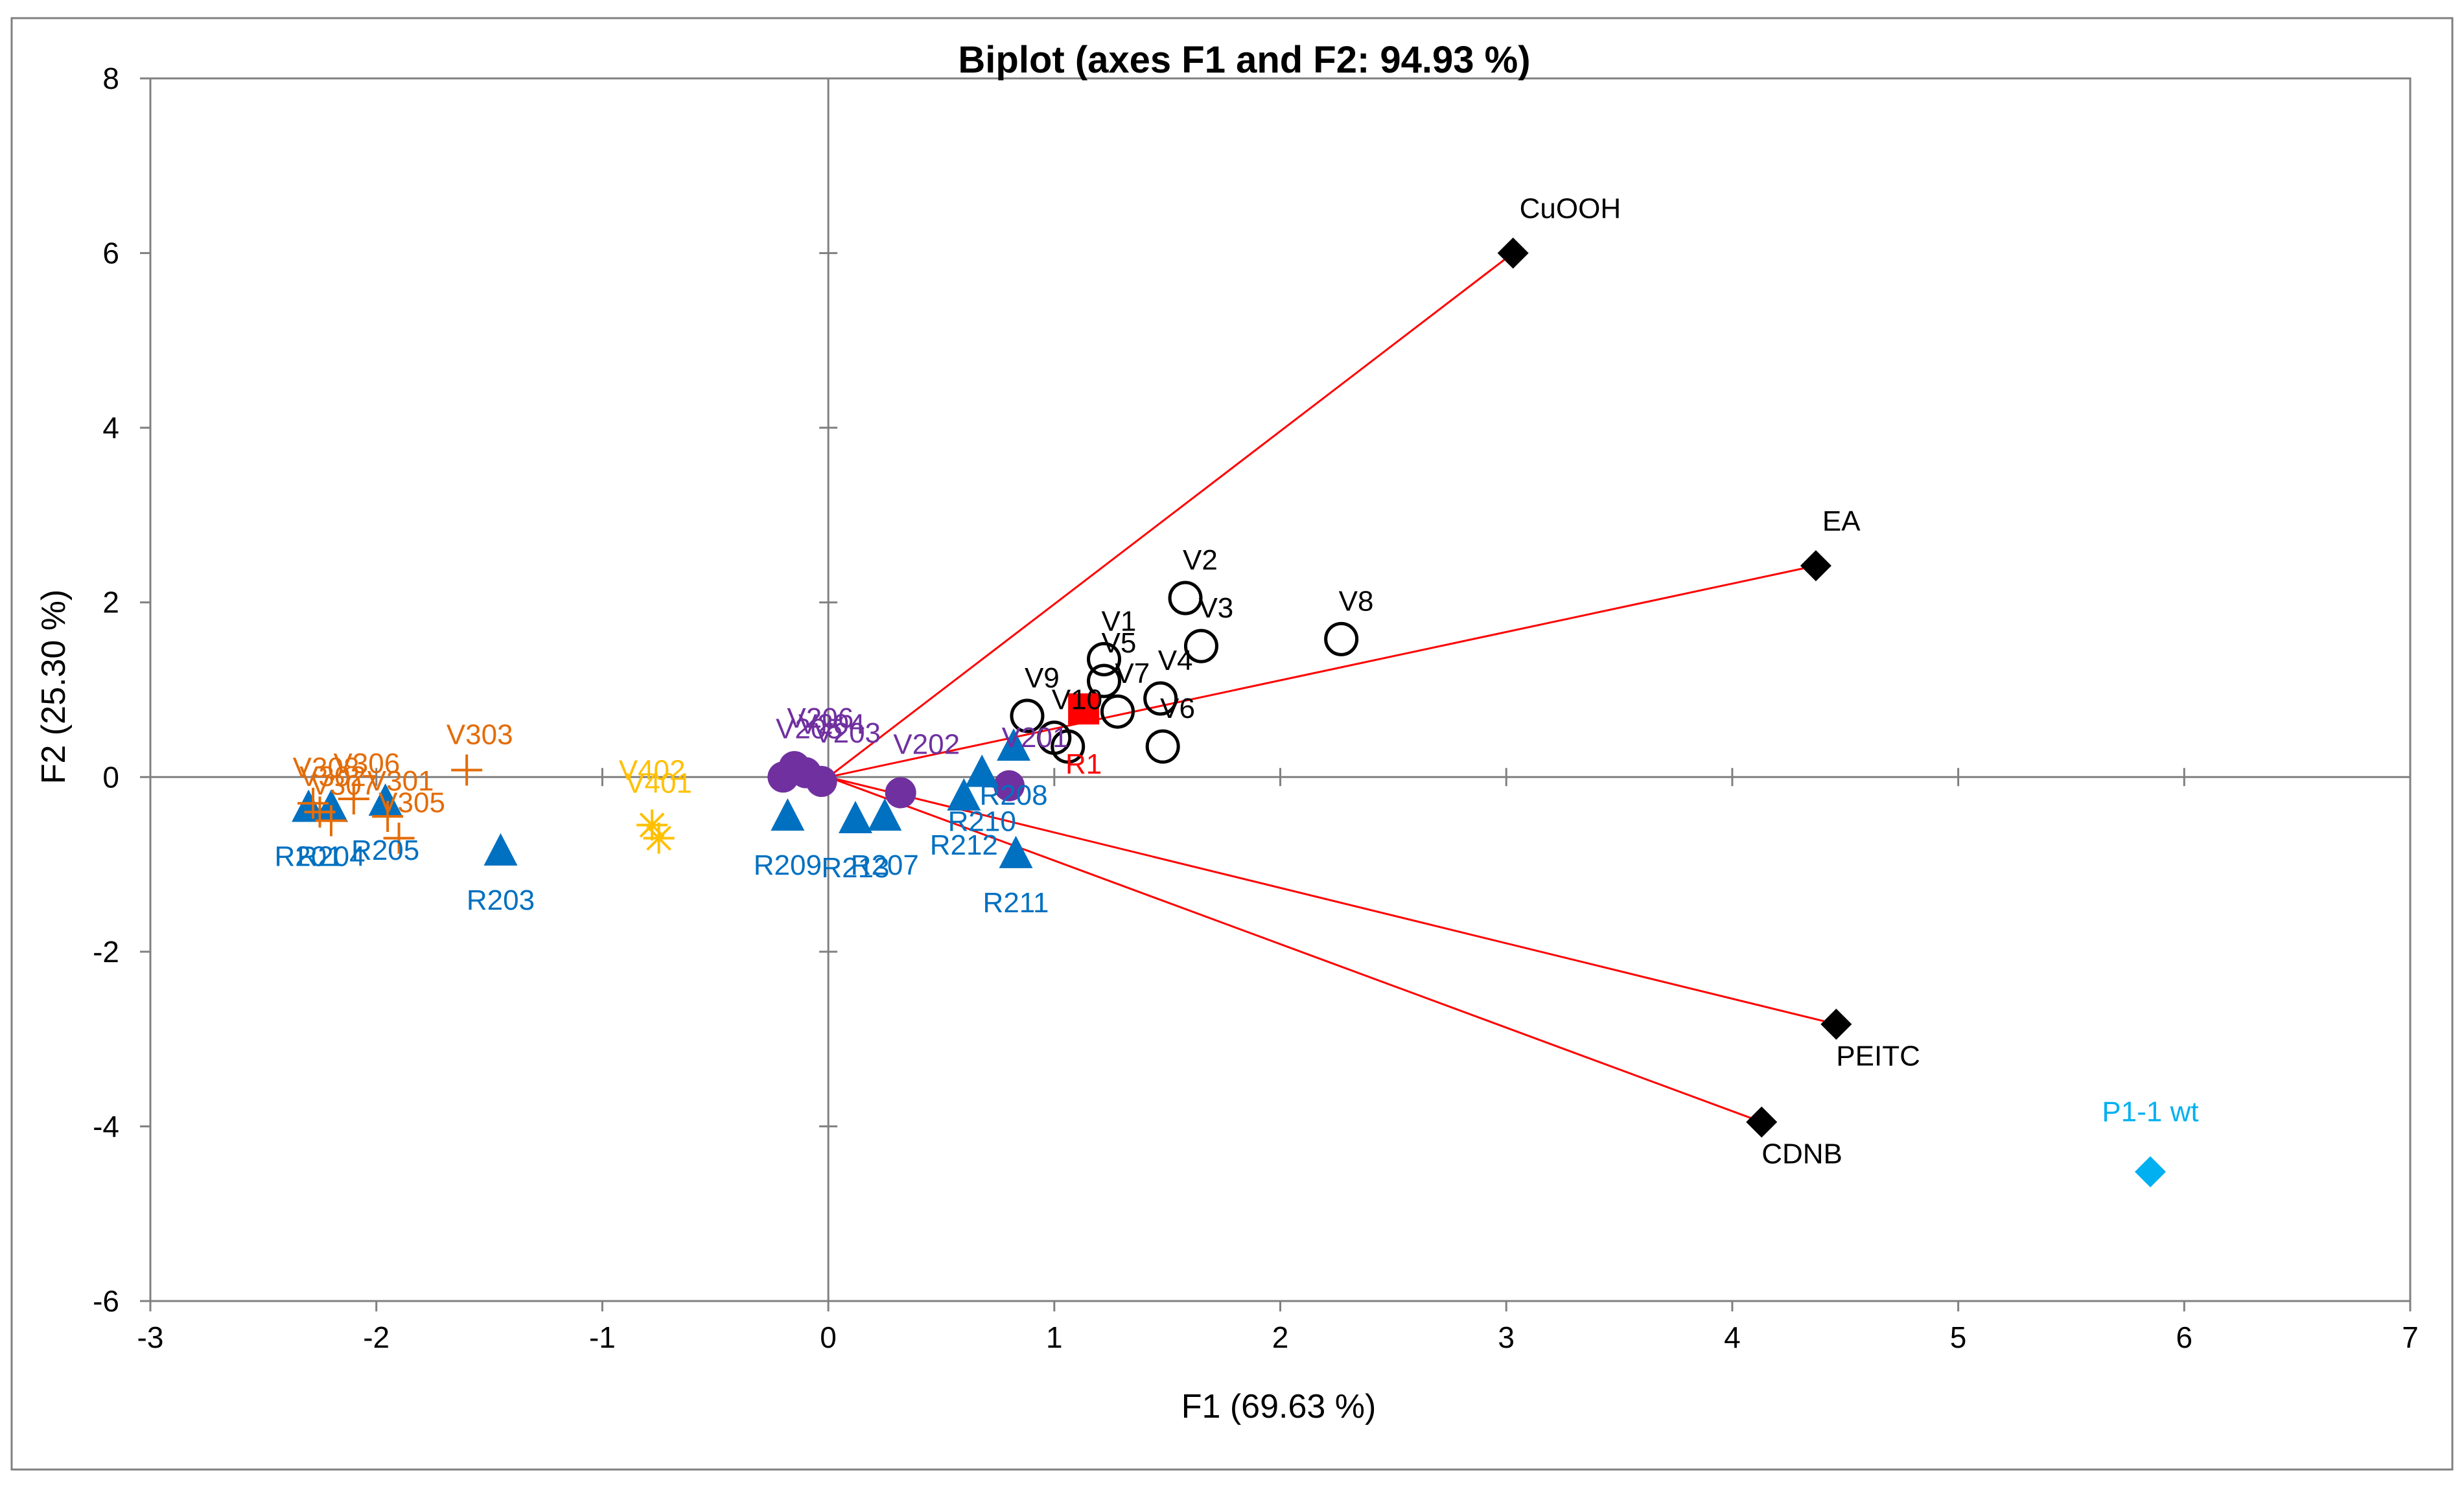 The image size is (2464, 1487). What do you see at coordinates (855, 816) in the screenshot?
I see `data-point-r213` at bounding box center [855, 816].